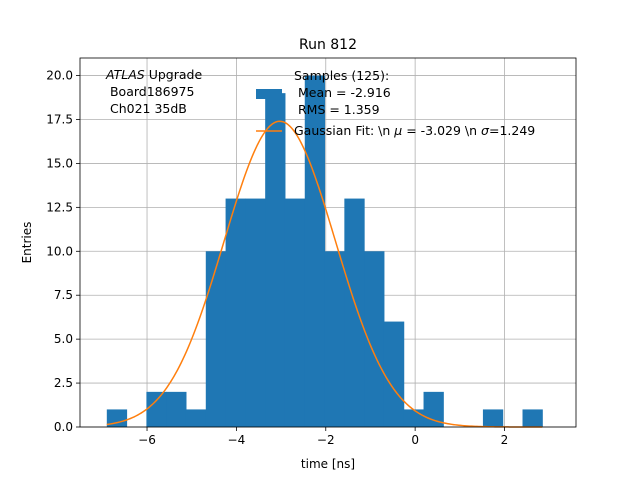 Image resolution: width=640 pixels, height=480 pixels. I want to click on legend-histogram-swatch, so click(269, 94).